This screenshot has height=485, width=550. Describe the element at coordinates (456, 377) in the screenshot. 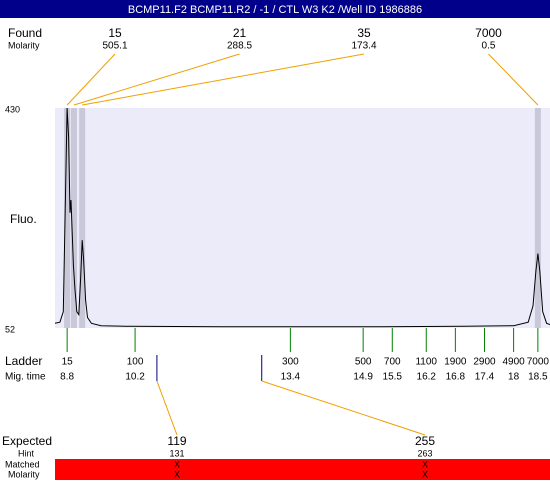

I see `mig-time: 16.8` at that location.